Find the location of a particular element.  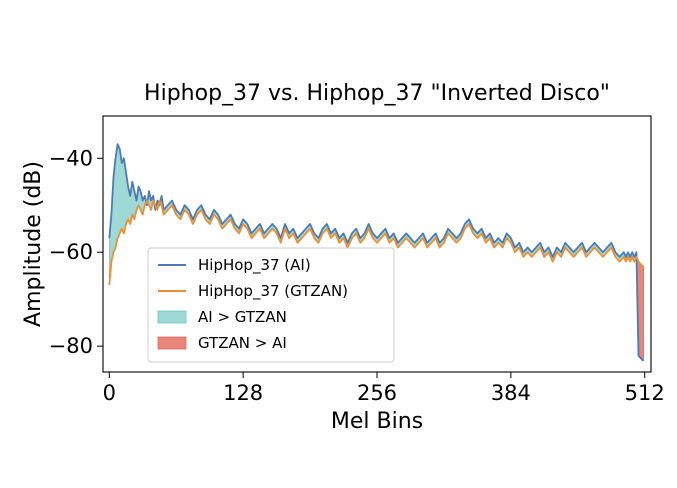

y-axis: −40 −60 −80 is located at coordinates (76, 252).